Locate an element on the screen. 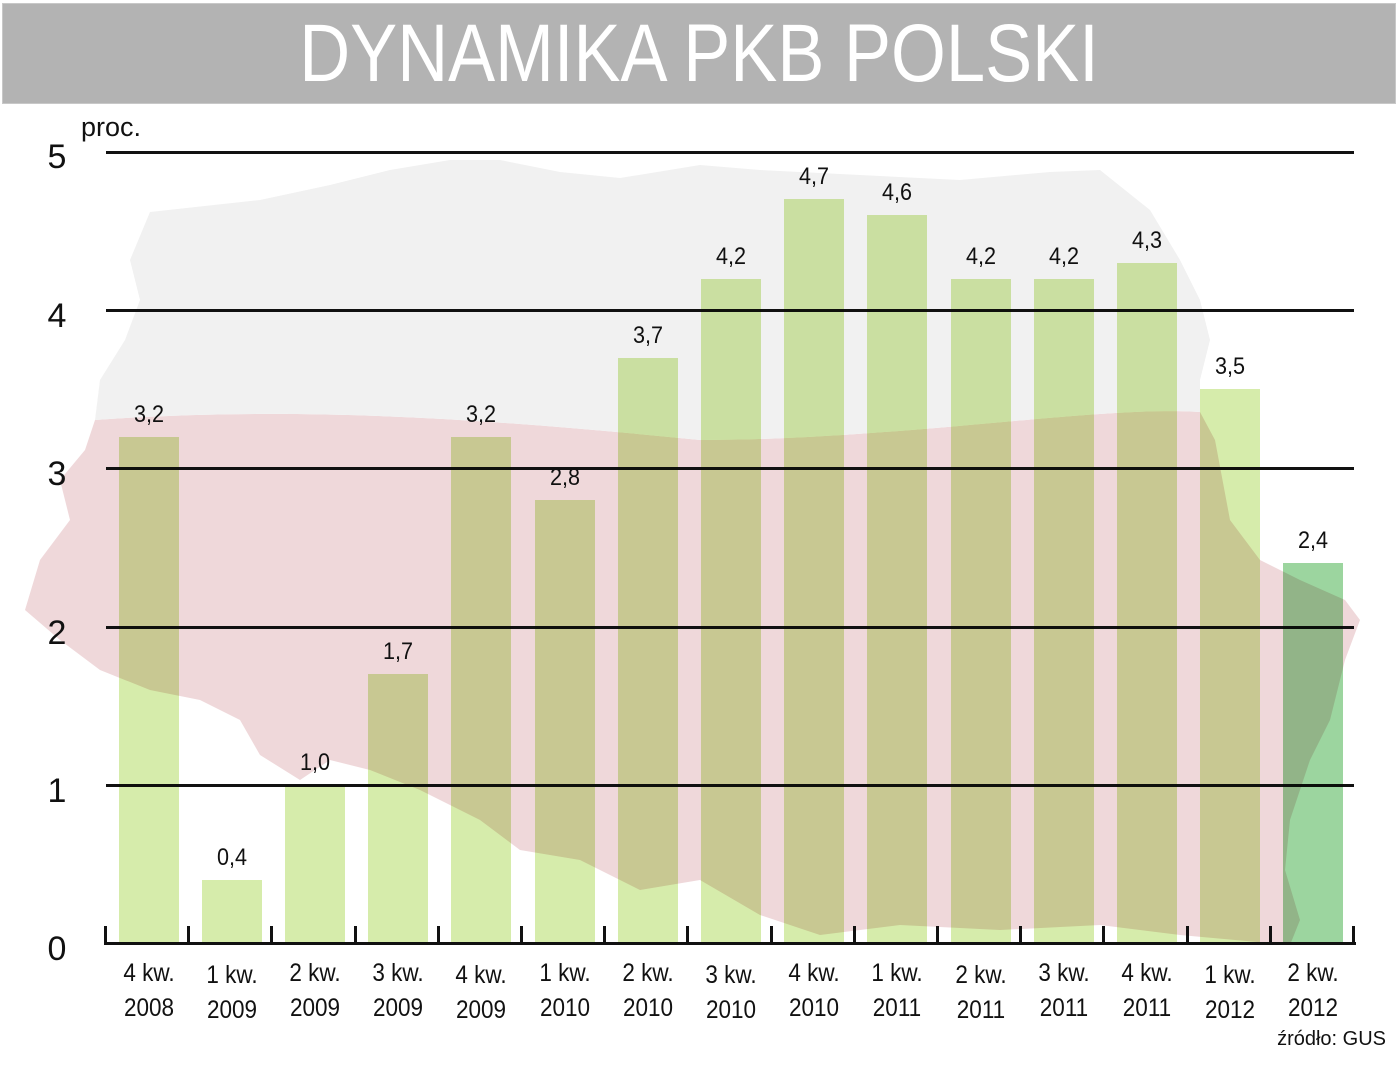 The width and height of the screenshot is (1400, 1081). x-axis-category-label: 4 kw. 2009 is located at coordinates (481, 993).